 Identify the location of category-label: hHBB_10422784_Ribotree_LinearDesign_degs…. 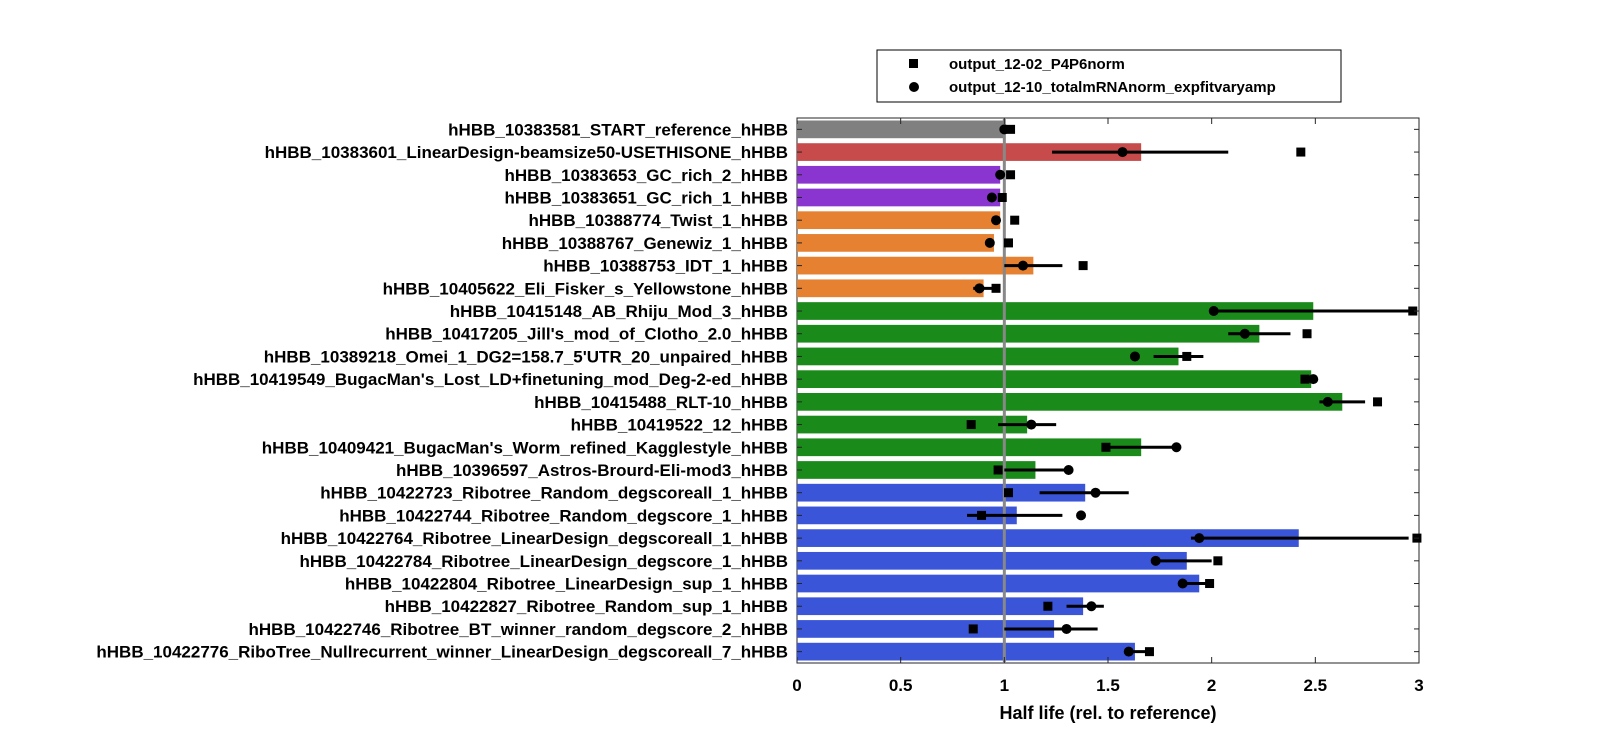
(544, 561).